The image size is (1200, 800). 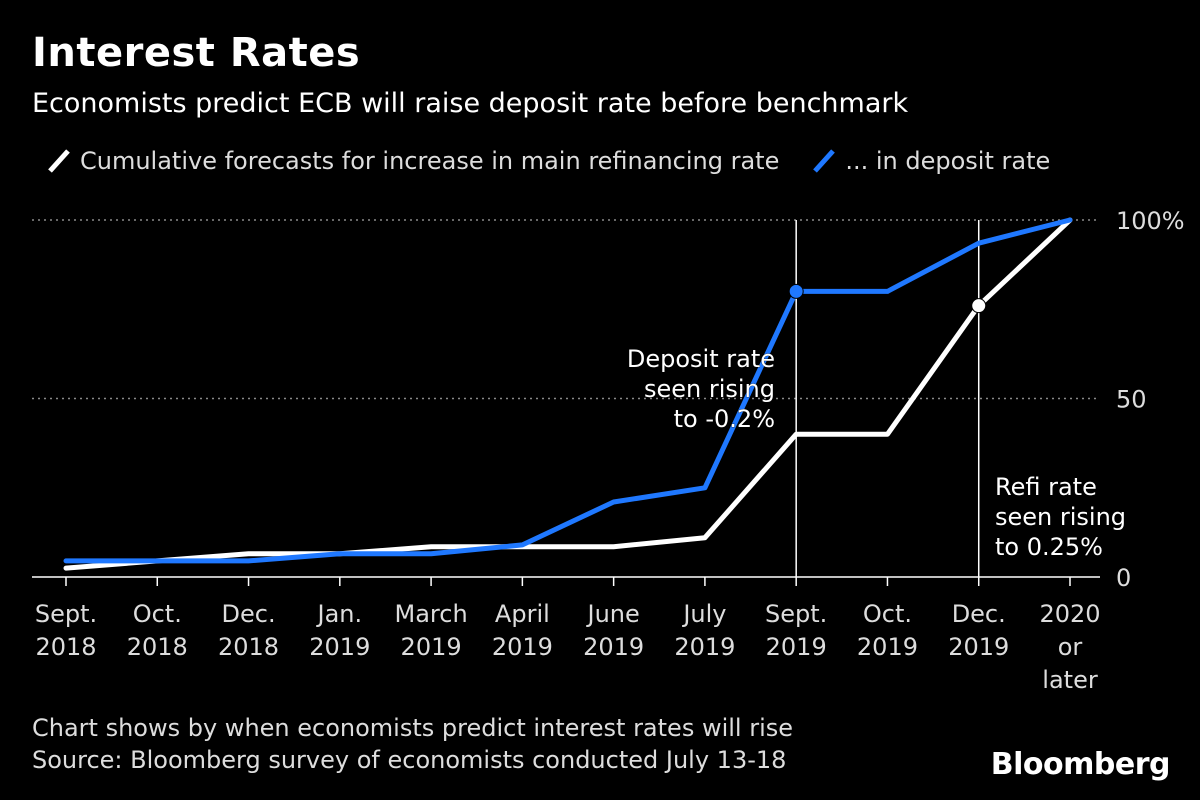 What do you see at coordinates (948, 161) in the screenshot?
I see `legend-label-deposit: ... in deposit rate` at bounding box center [948, 161].